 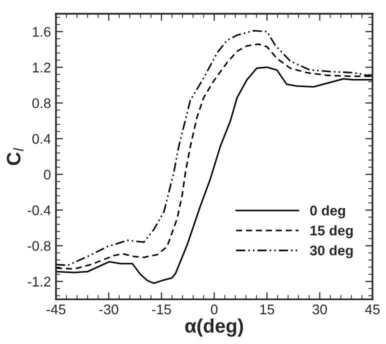 I want to click on x-tick-label: -45, so click(x=56, y=309).